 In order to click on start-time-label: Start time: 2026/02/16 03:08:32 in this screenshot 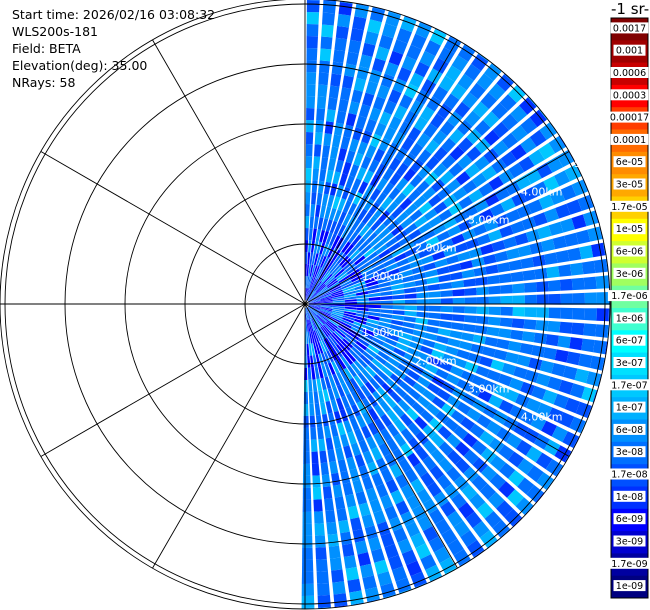, I will do `click(114, 14)`.